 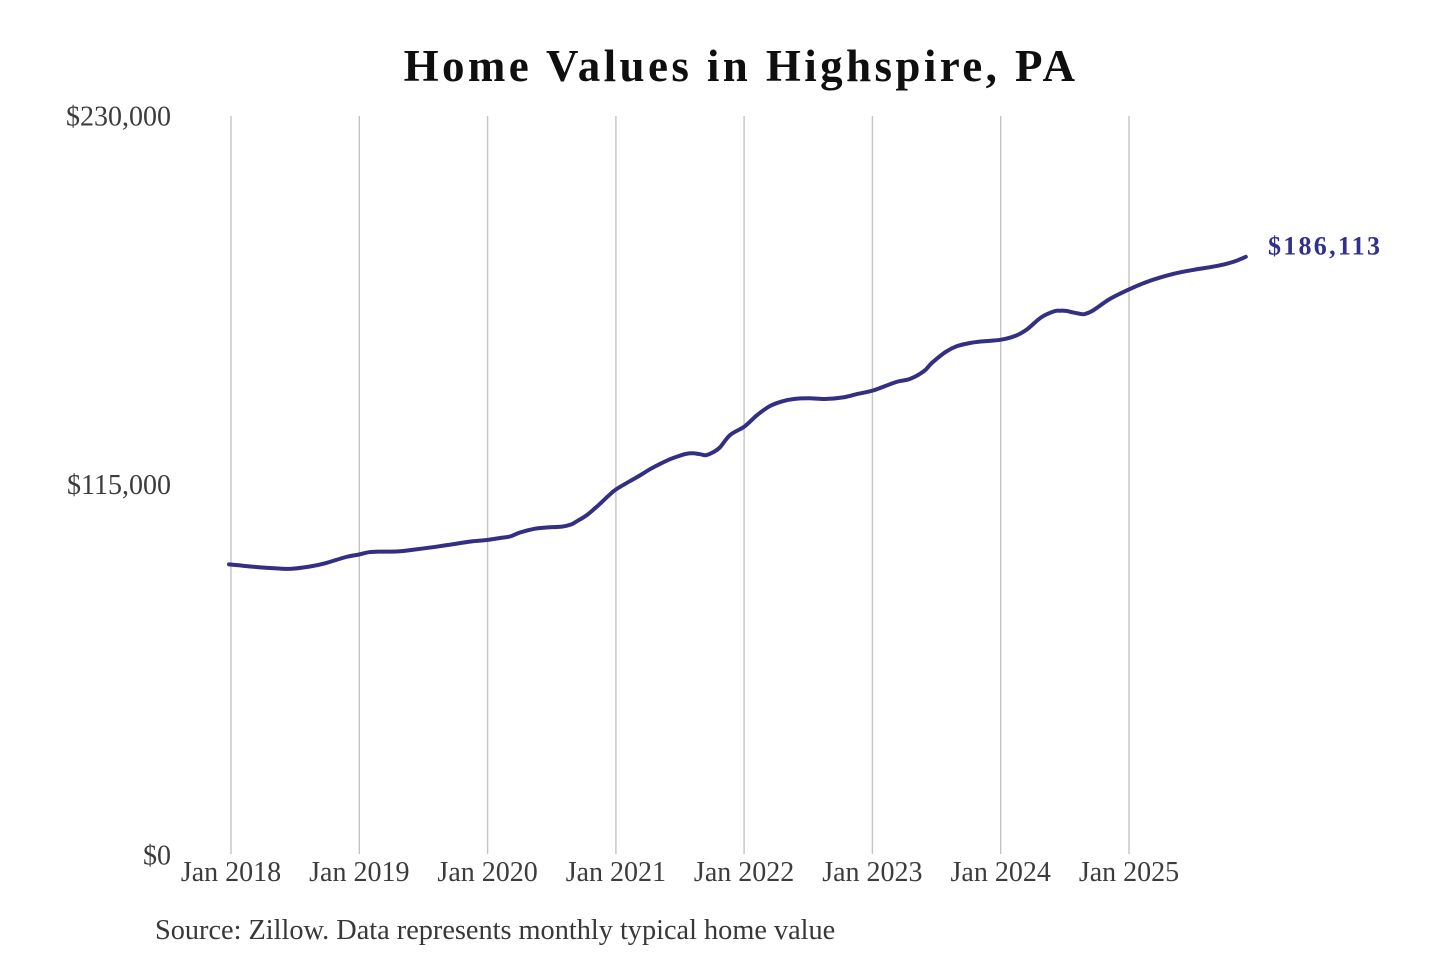 I want to click on svg-text: $0, so click(x=157, y=856).